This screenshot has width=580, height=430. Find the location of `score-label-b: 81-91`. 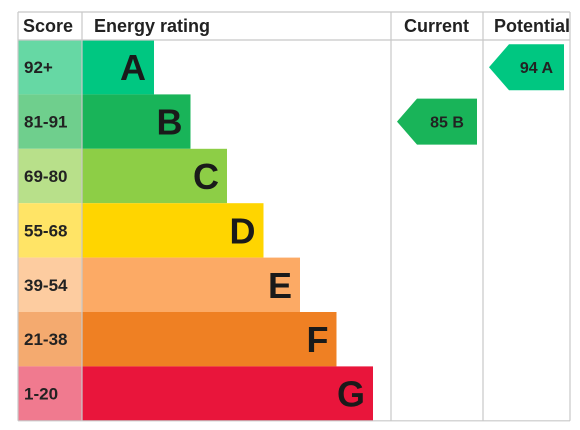

score-label-b: 81-91 is located at coordinates (45, 122).